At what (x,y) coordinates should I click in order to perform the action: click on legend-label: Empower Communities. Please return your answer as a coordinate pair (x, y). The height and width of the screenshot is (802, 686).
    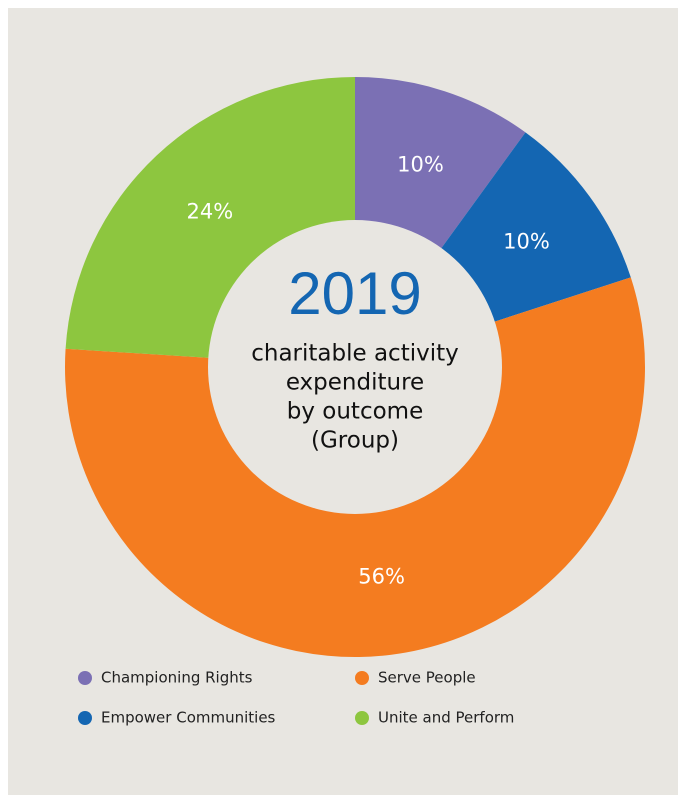
    Looking at the image, I should click on (188, 718).